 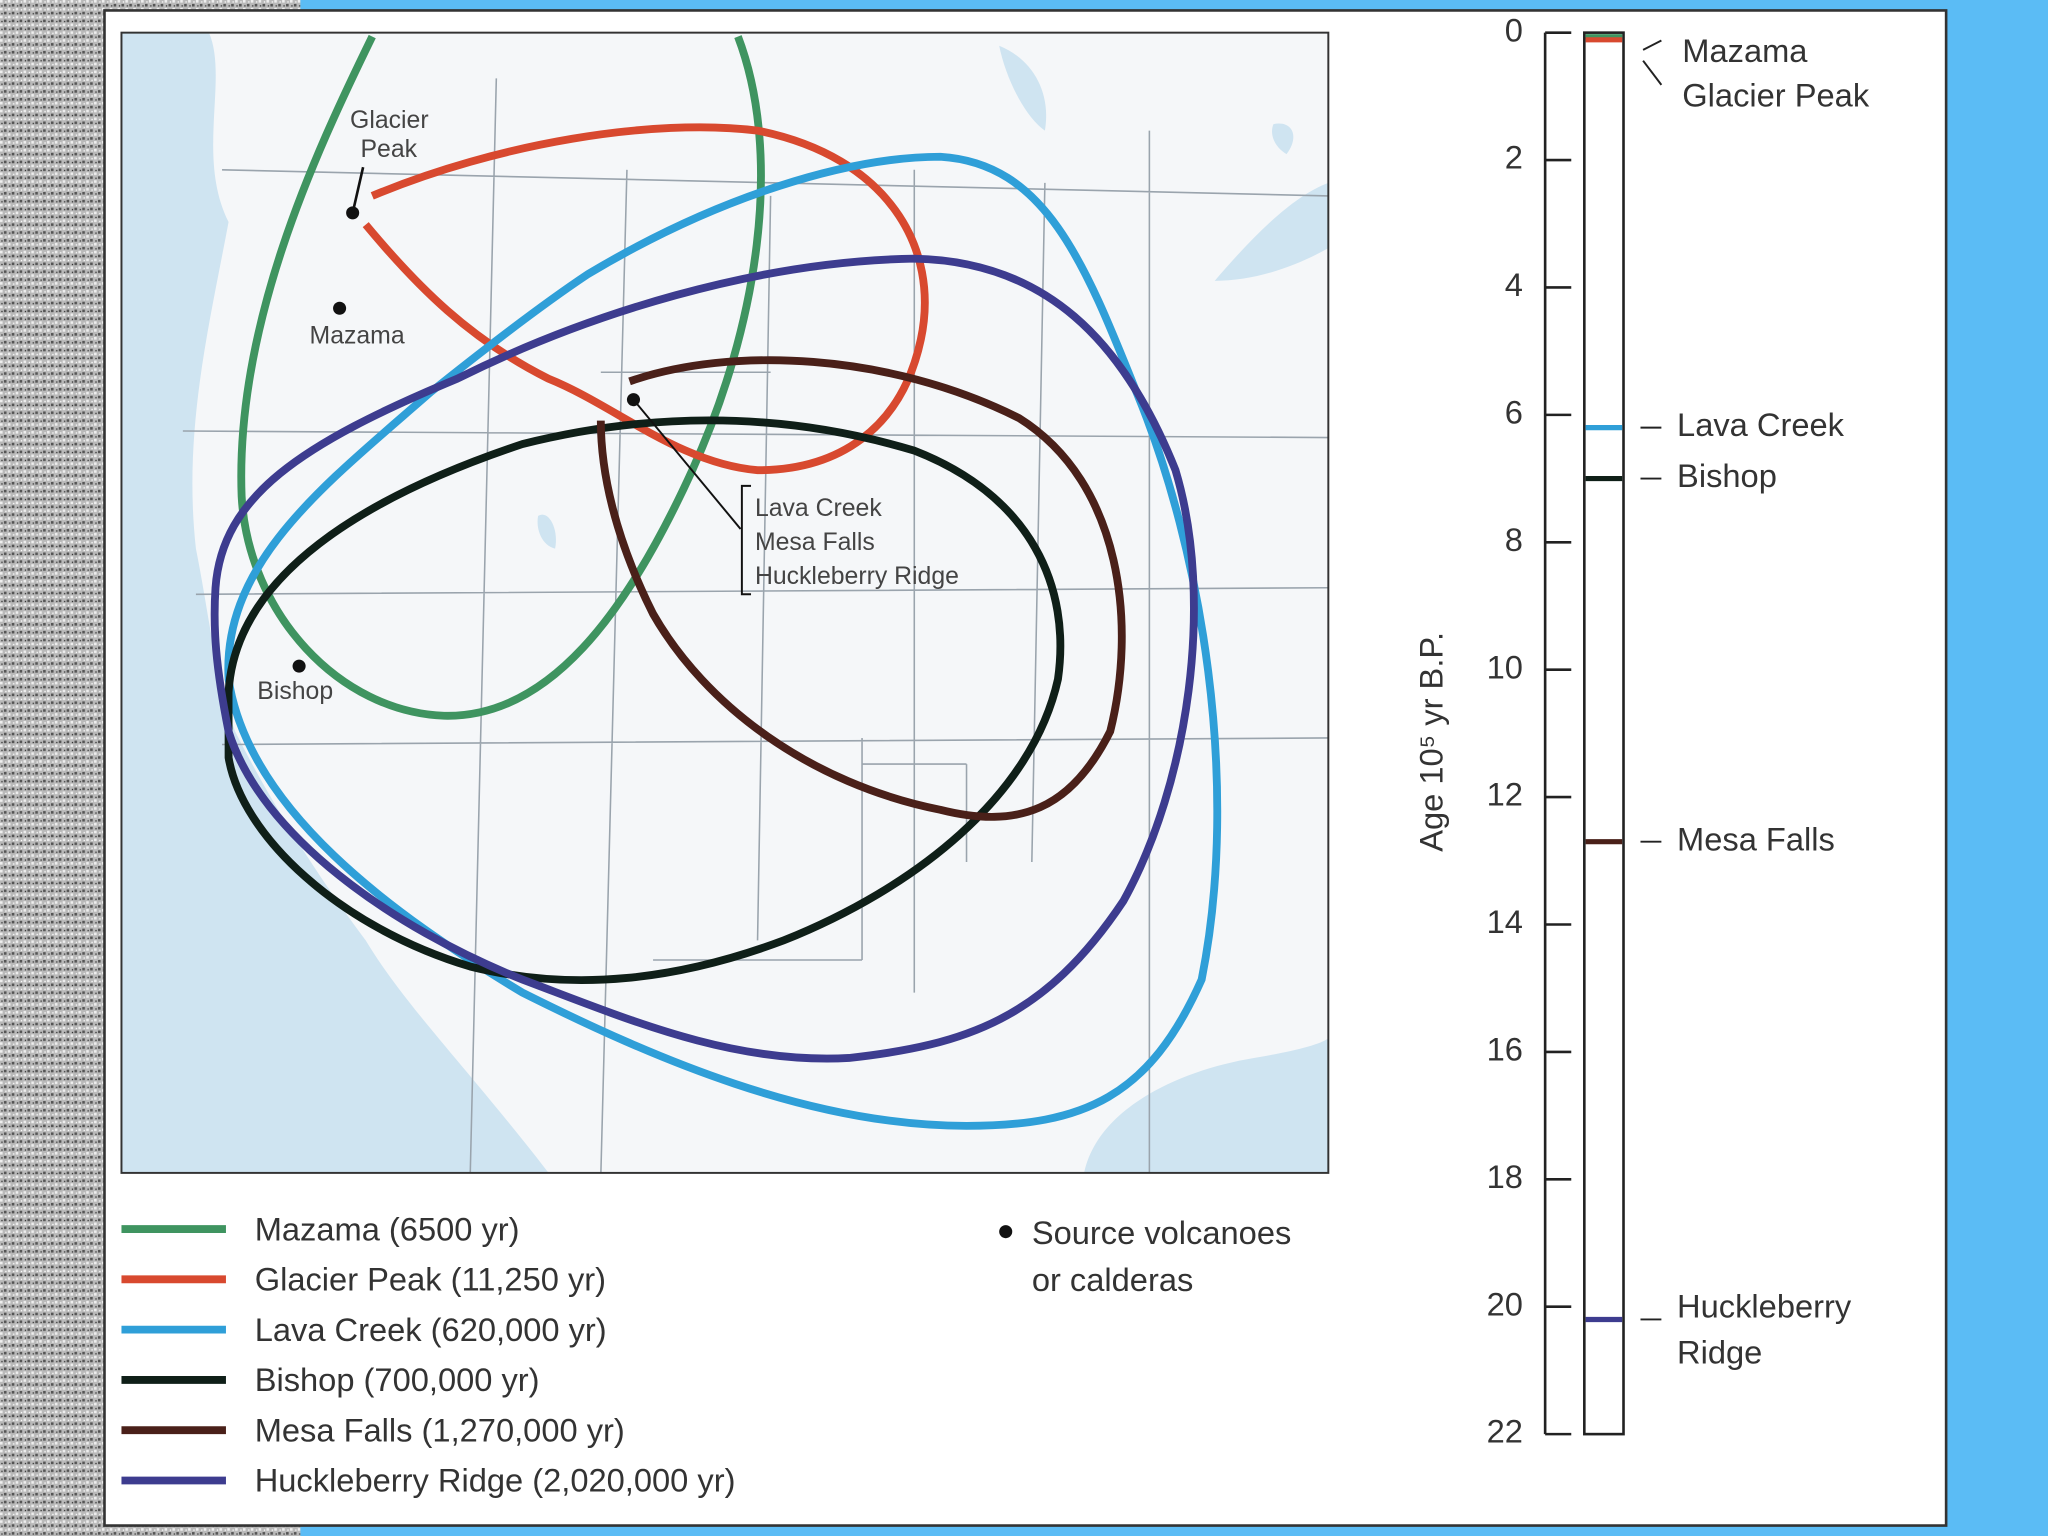 I want to click on event-label: Bishop, so click(x=1727, y=475).